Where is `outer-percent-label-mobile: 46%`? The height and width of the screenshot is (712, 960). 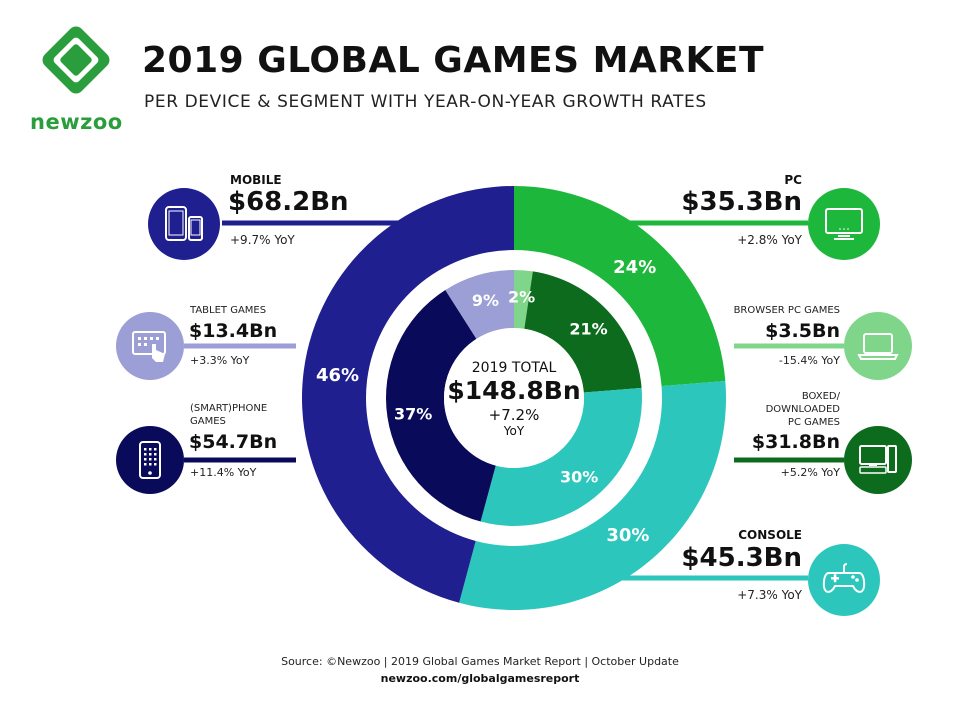 outer-percent-label-mobile: 46% is located at coordinates (337, 375).